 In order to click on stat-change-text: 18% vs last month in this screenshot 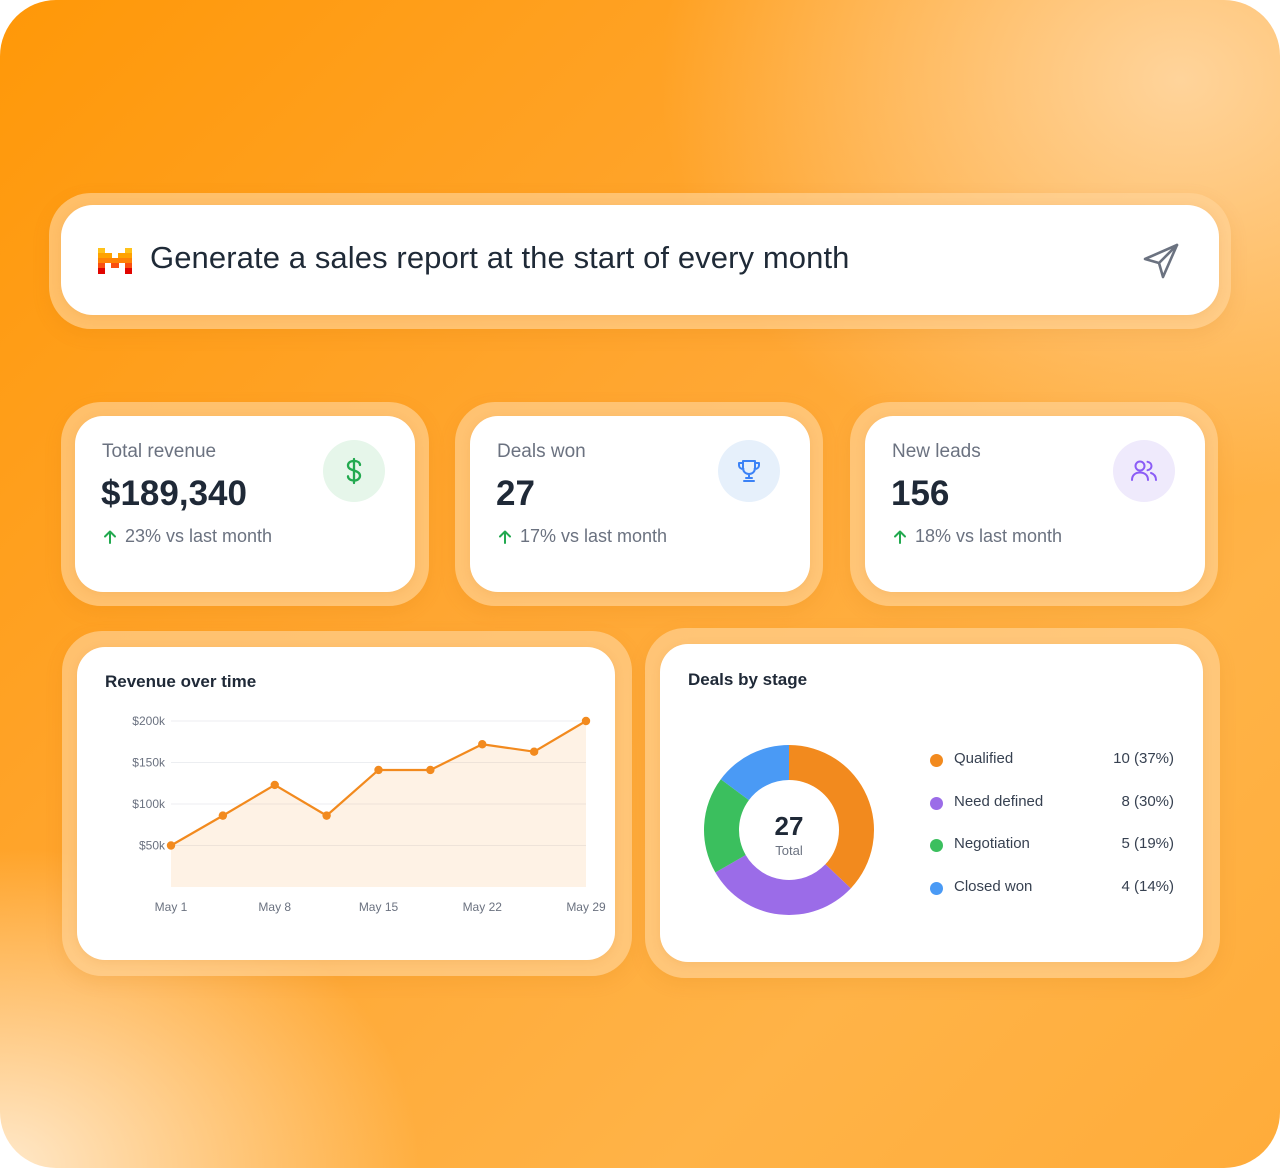, I will do `click(989, 536)`.